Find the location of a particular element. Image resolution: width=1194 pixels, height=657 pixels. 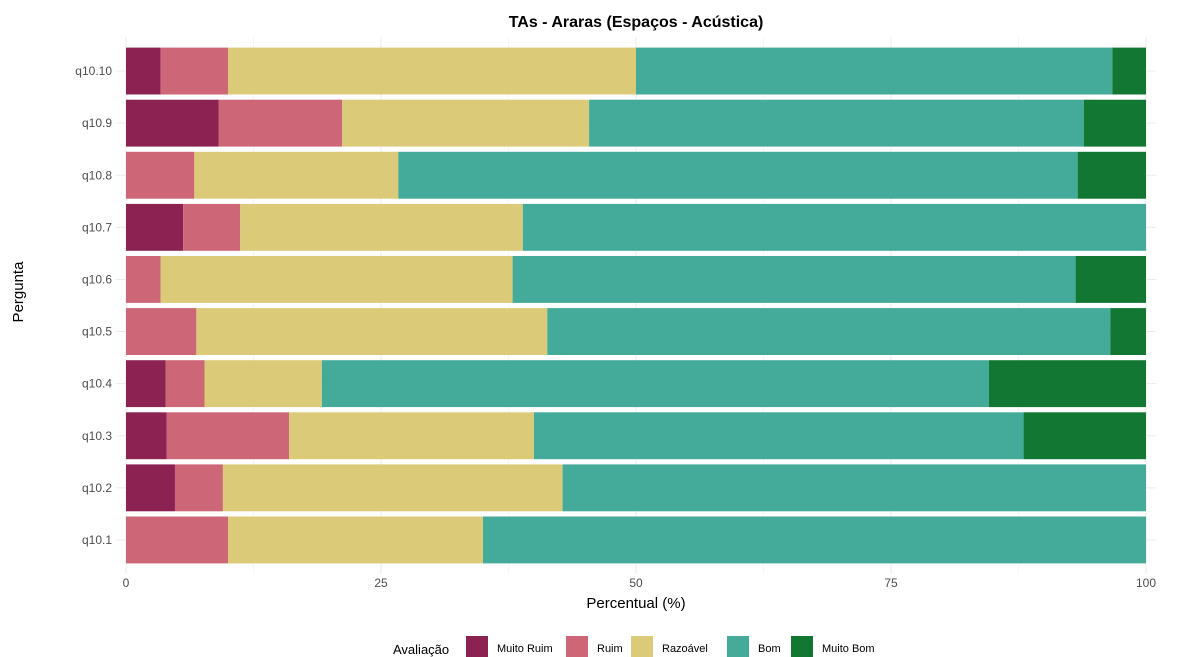

x-tick-label: 75 is located at coordinates (891, 583).